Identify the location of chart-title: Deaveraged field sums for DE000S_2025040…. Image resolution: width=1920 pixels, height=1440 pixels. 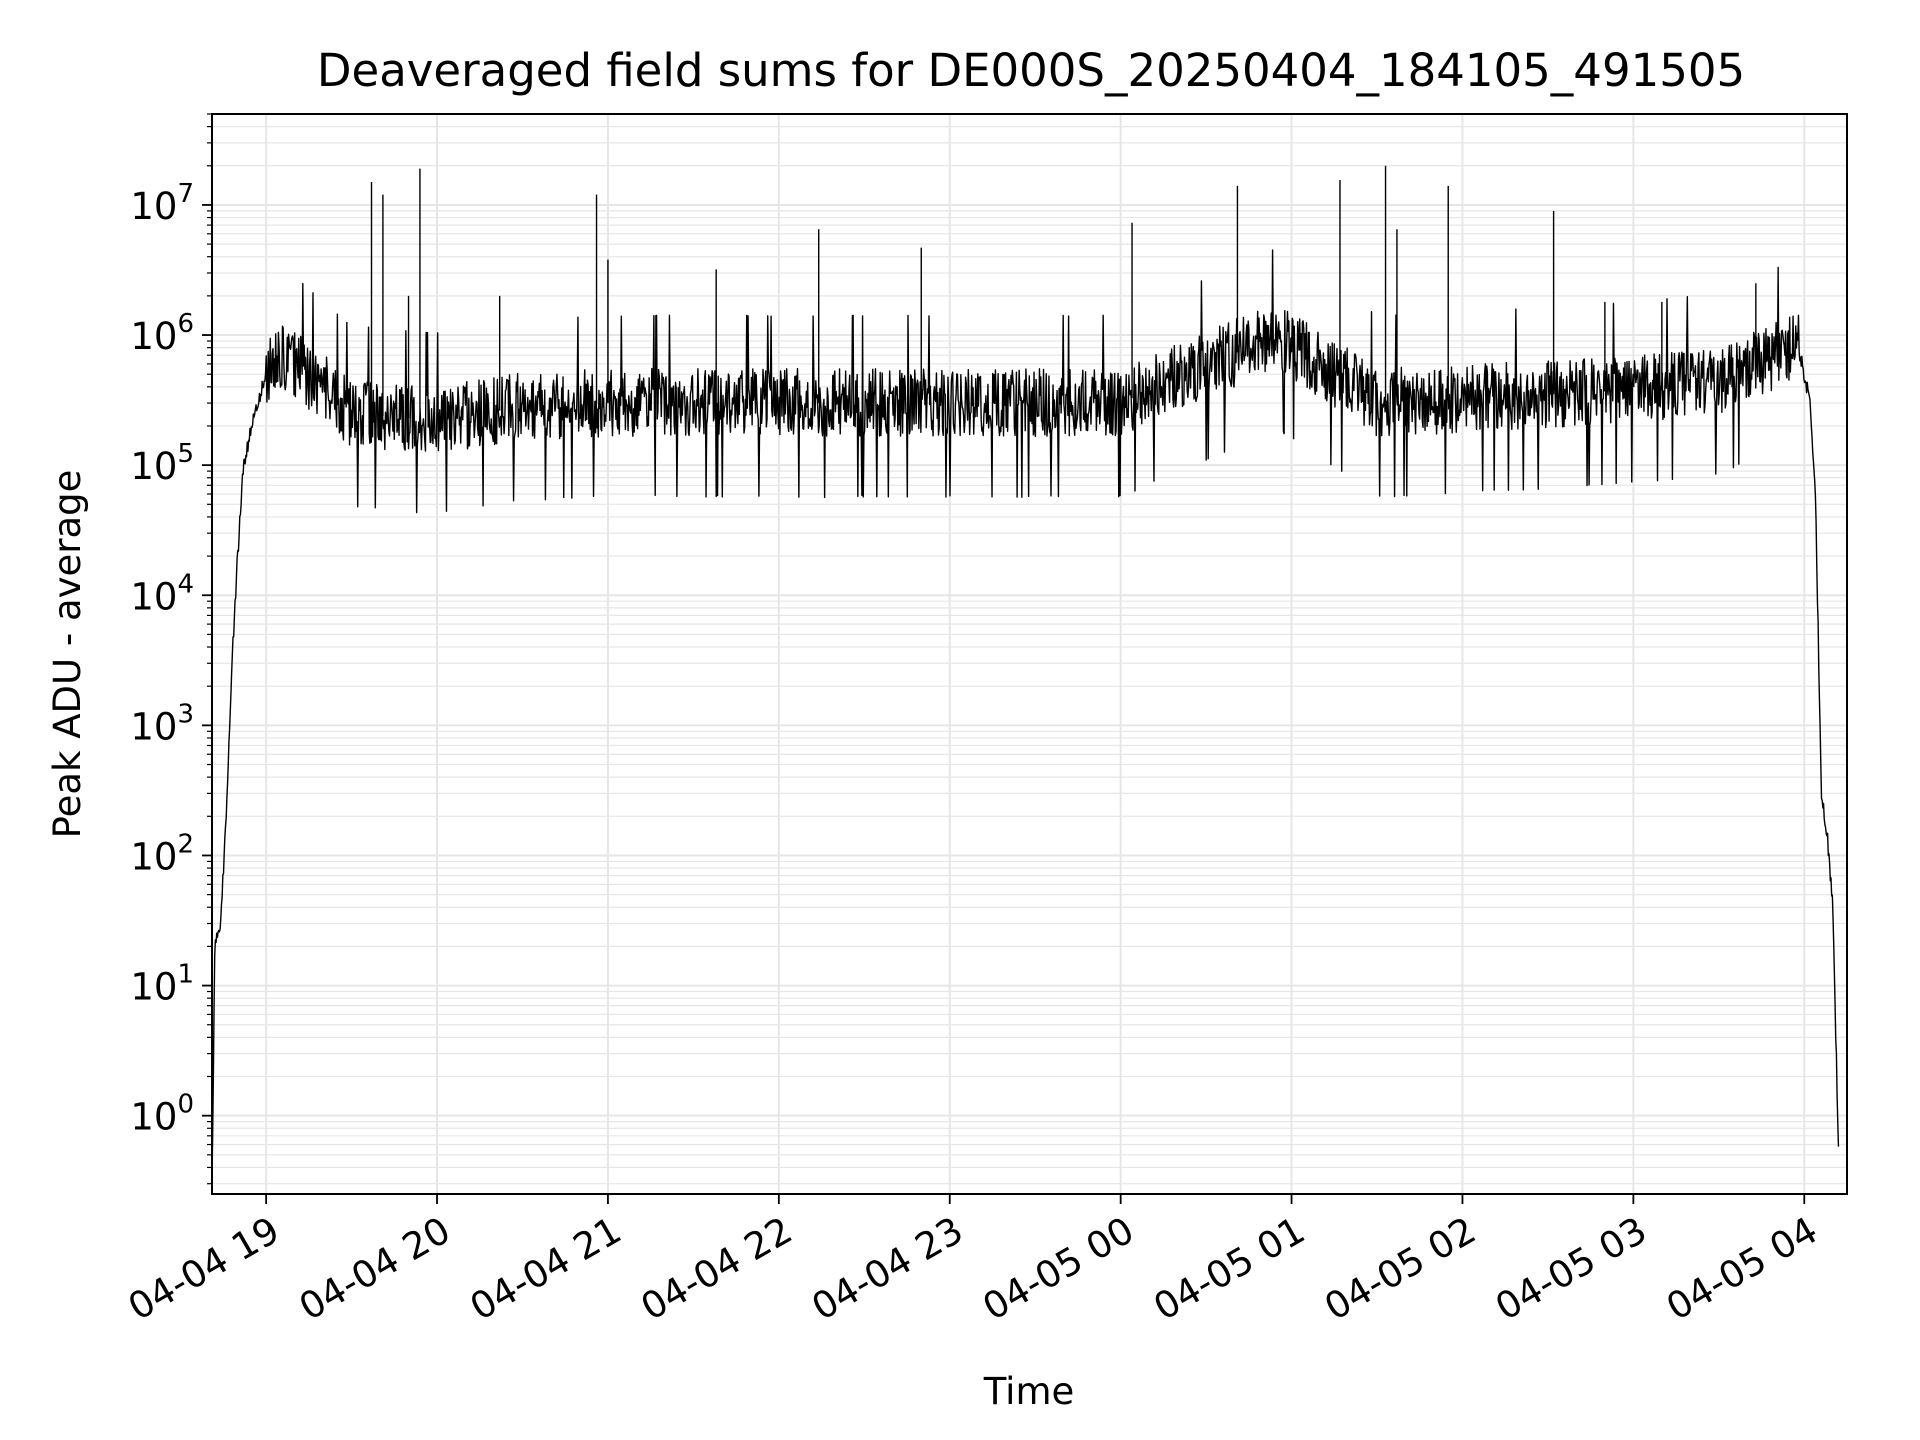
(1031, 70).